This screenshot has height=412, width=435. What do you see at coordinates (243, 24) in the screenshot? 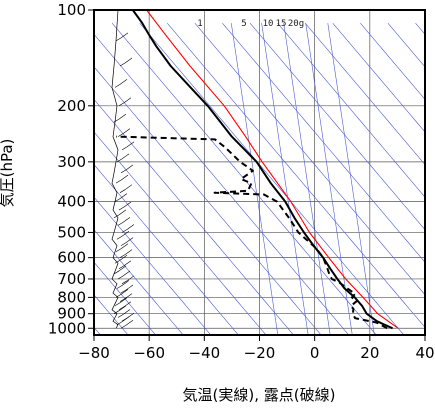
I see `mixing-ratio-label: 5` at bounding box center [243, 24].